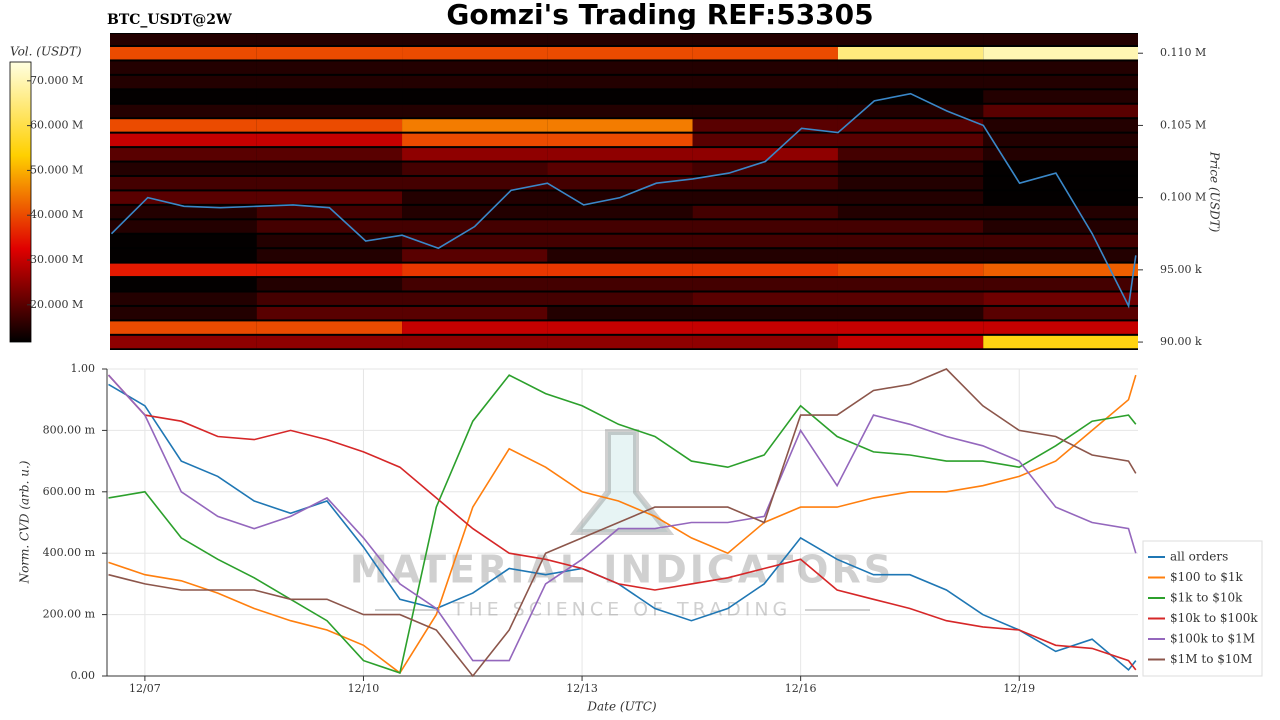  I want to click on colorbar, so click(20, 202).